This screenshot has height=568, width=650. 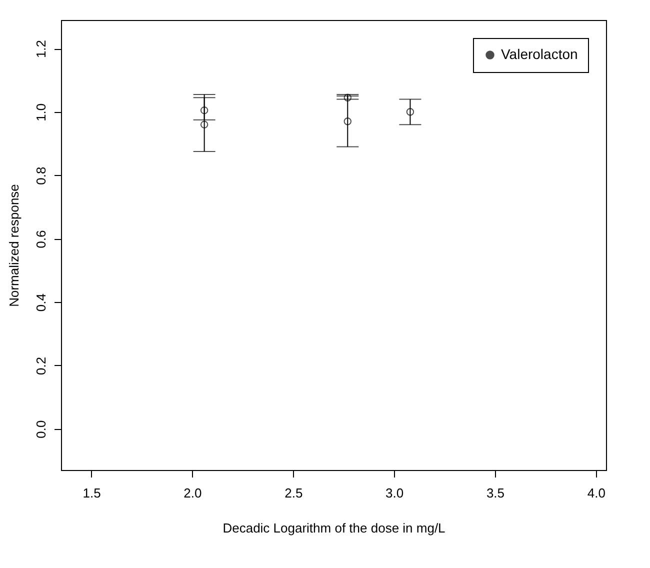 I want to click on x-tick-label: 3.5, so click(x=495, y=493).